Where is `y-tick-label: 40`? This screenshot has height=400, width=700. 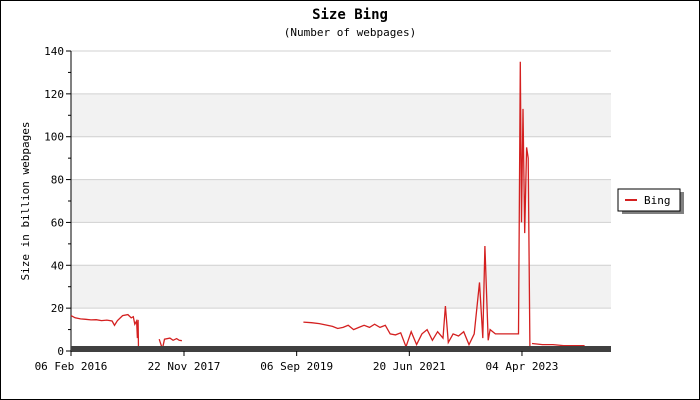 y-tick-label: 40 is located at coordinates (57, 265).